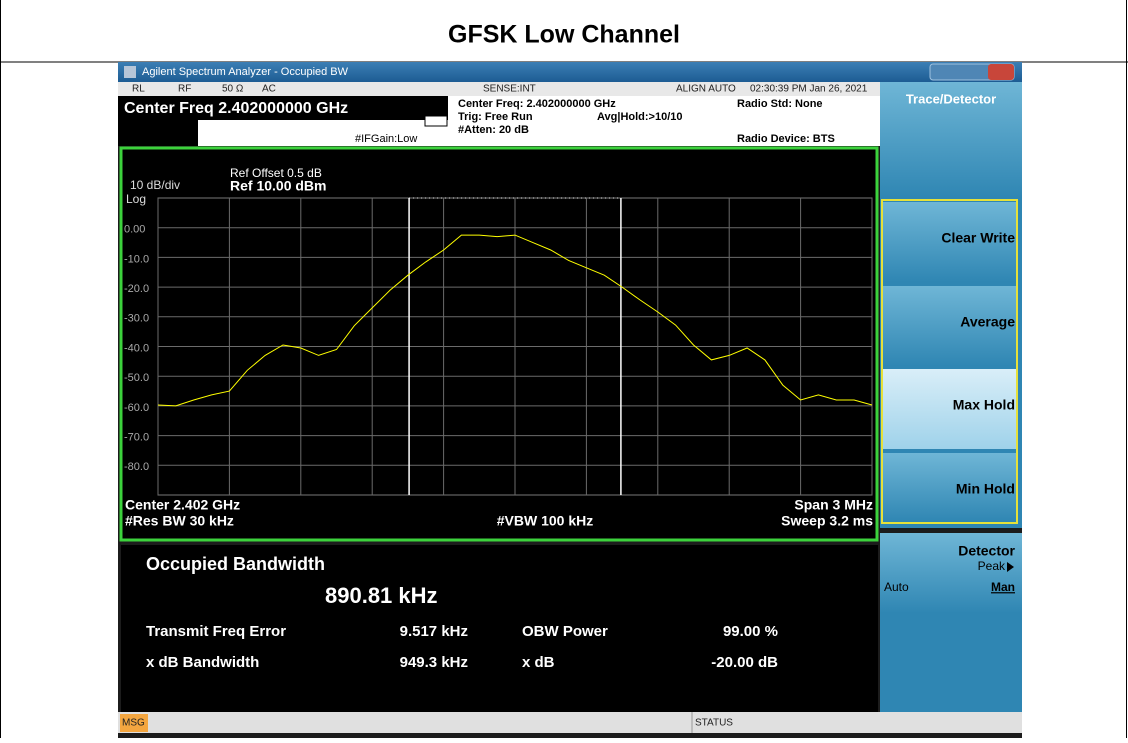 The width and height of the screenshot is (1128, 743). What do you see at coordinates (182, 505) in the screenshot?
I see `center-label: Center 2.402 GHz` at bounding box center [182, 505].